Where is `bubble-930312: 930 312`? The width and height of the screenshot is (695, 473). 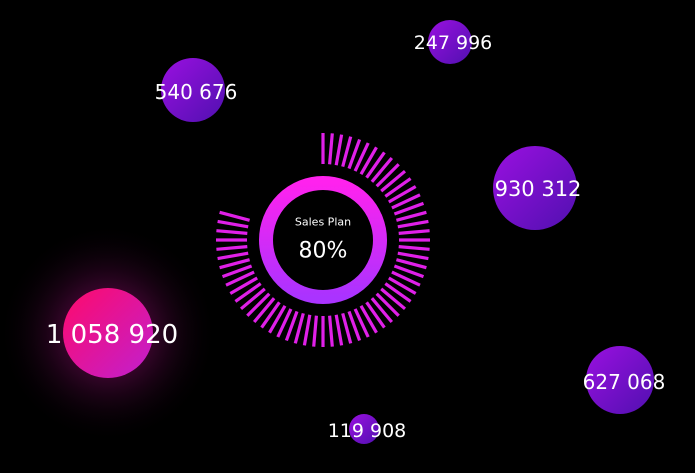
bubble-930312: 930 312 is located at coordinates (537, 188).